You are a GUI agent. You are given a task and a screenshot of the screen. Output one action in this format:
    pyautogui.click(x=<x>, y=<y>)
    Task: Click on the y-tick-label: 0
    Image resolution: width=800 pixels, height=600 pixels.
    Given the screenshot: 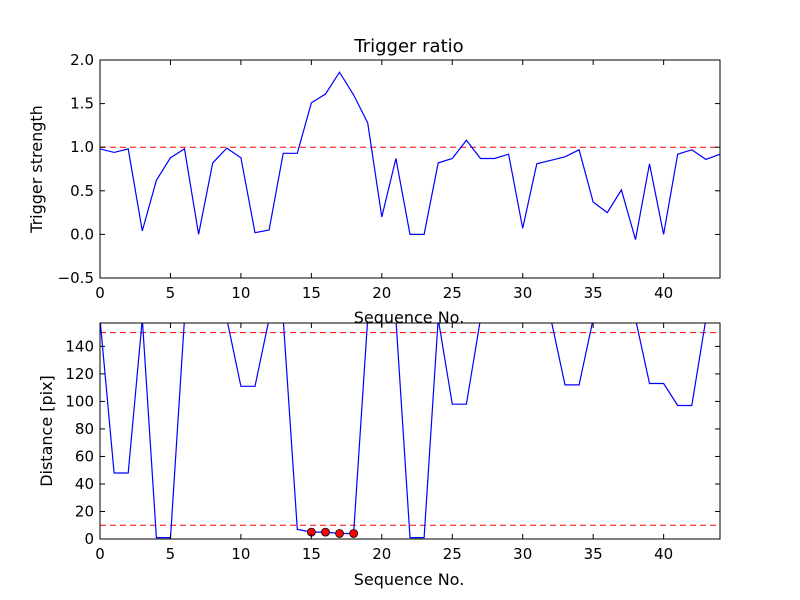 What is the action you would take?
    pyautogui.click(x=89, y=539)
    